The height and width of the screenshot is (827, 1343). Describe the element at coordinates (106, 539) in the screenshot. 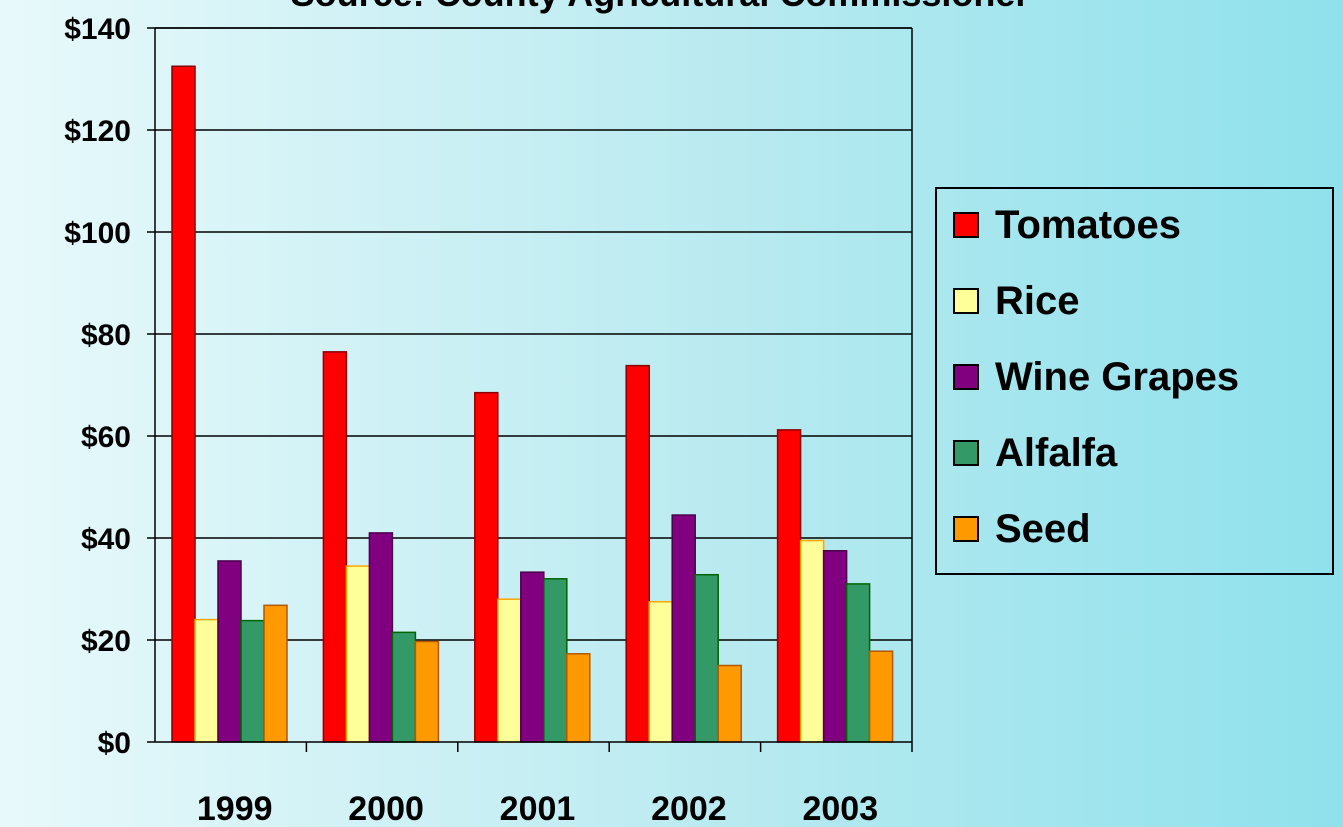

I see `y-tick-label: $40` at that location.